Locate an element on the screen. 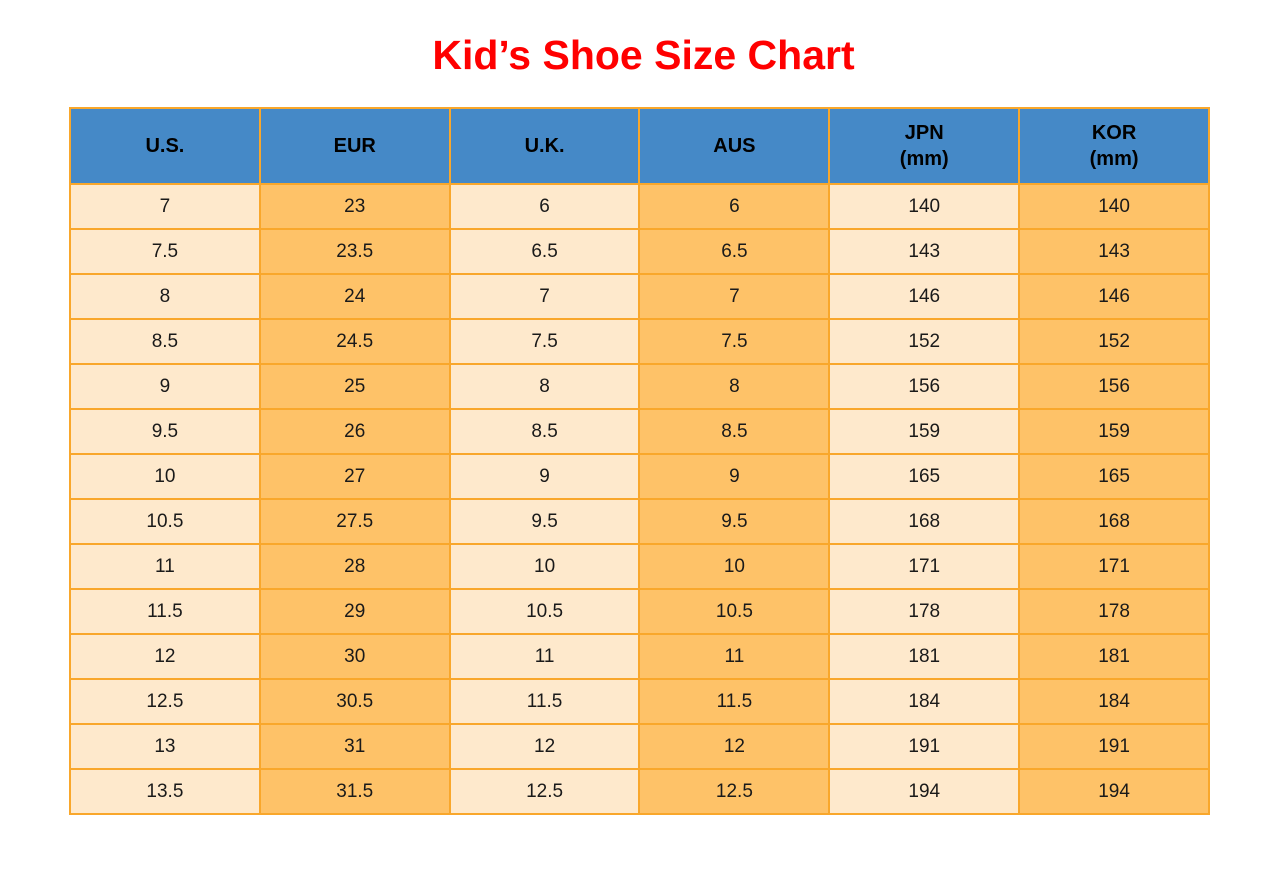  table-row: 8 24 7 7 146 146 is located at coordinates (639, 296).